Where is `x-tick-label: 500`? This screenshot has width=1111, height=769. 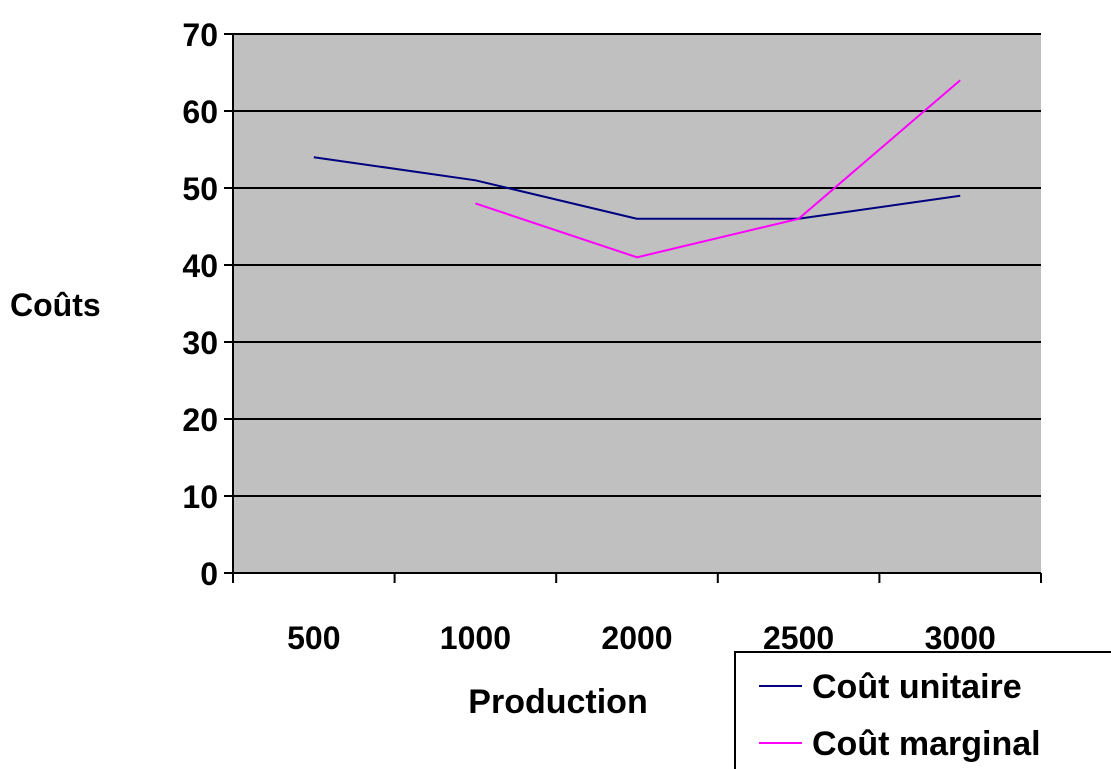
x-tick-label: 500 is located at coordinates (313, 638).